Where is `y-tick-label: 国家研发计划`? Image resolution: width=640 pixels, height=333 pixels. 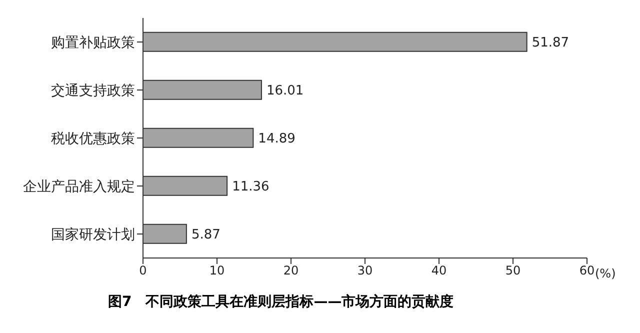
y-tick-label: 国家研发计划 is located at coordinates (93, 234).